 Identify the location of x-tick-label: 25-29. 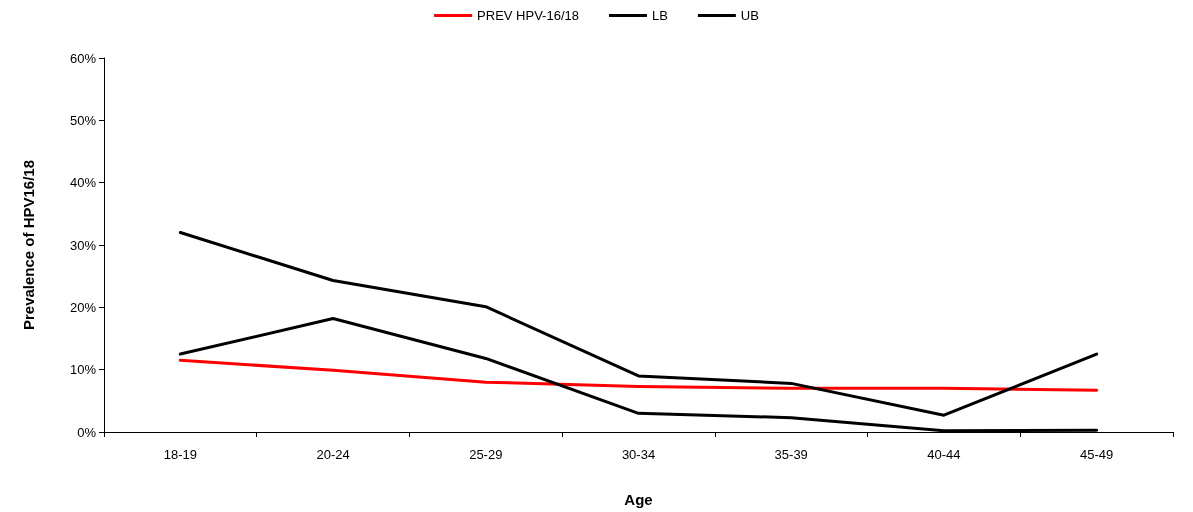
(486, 454).